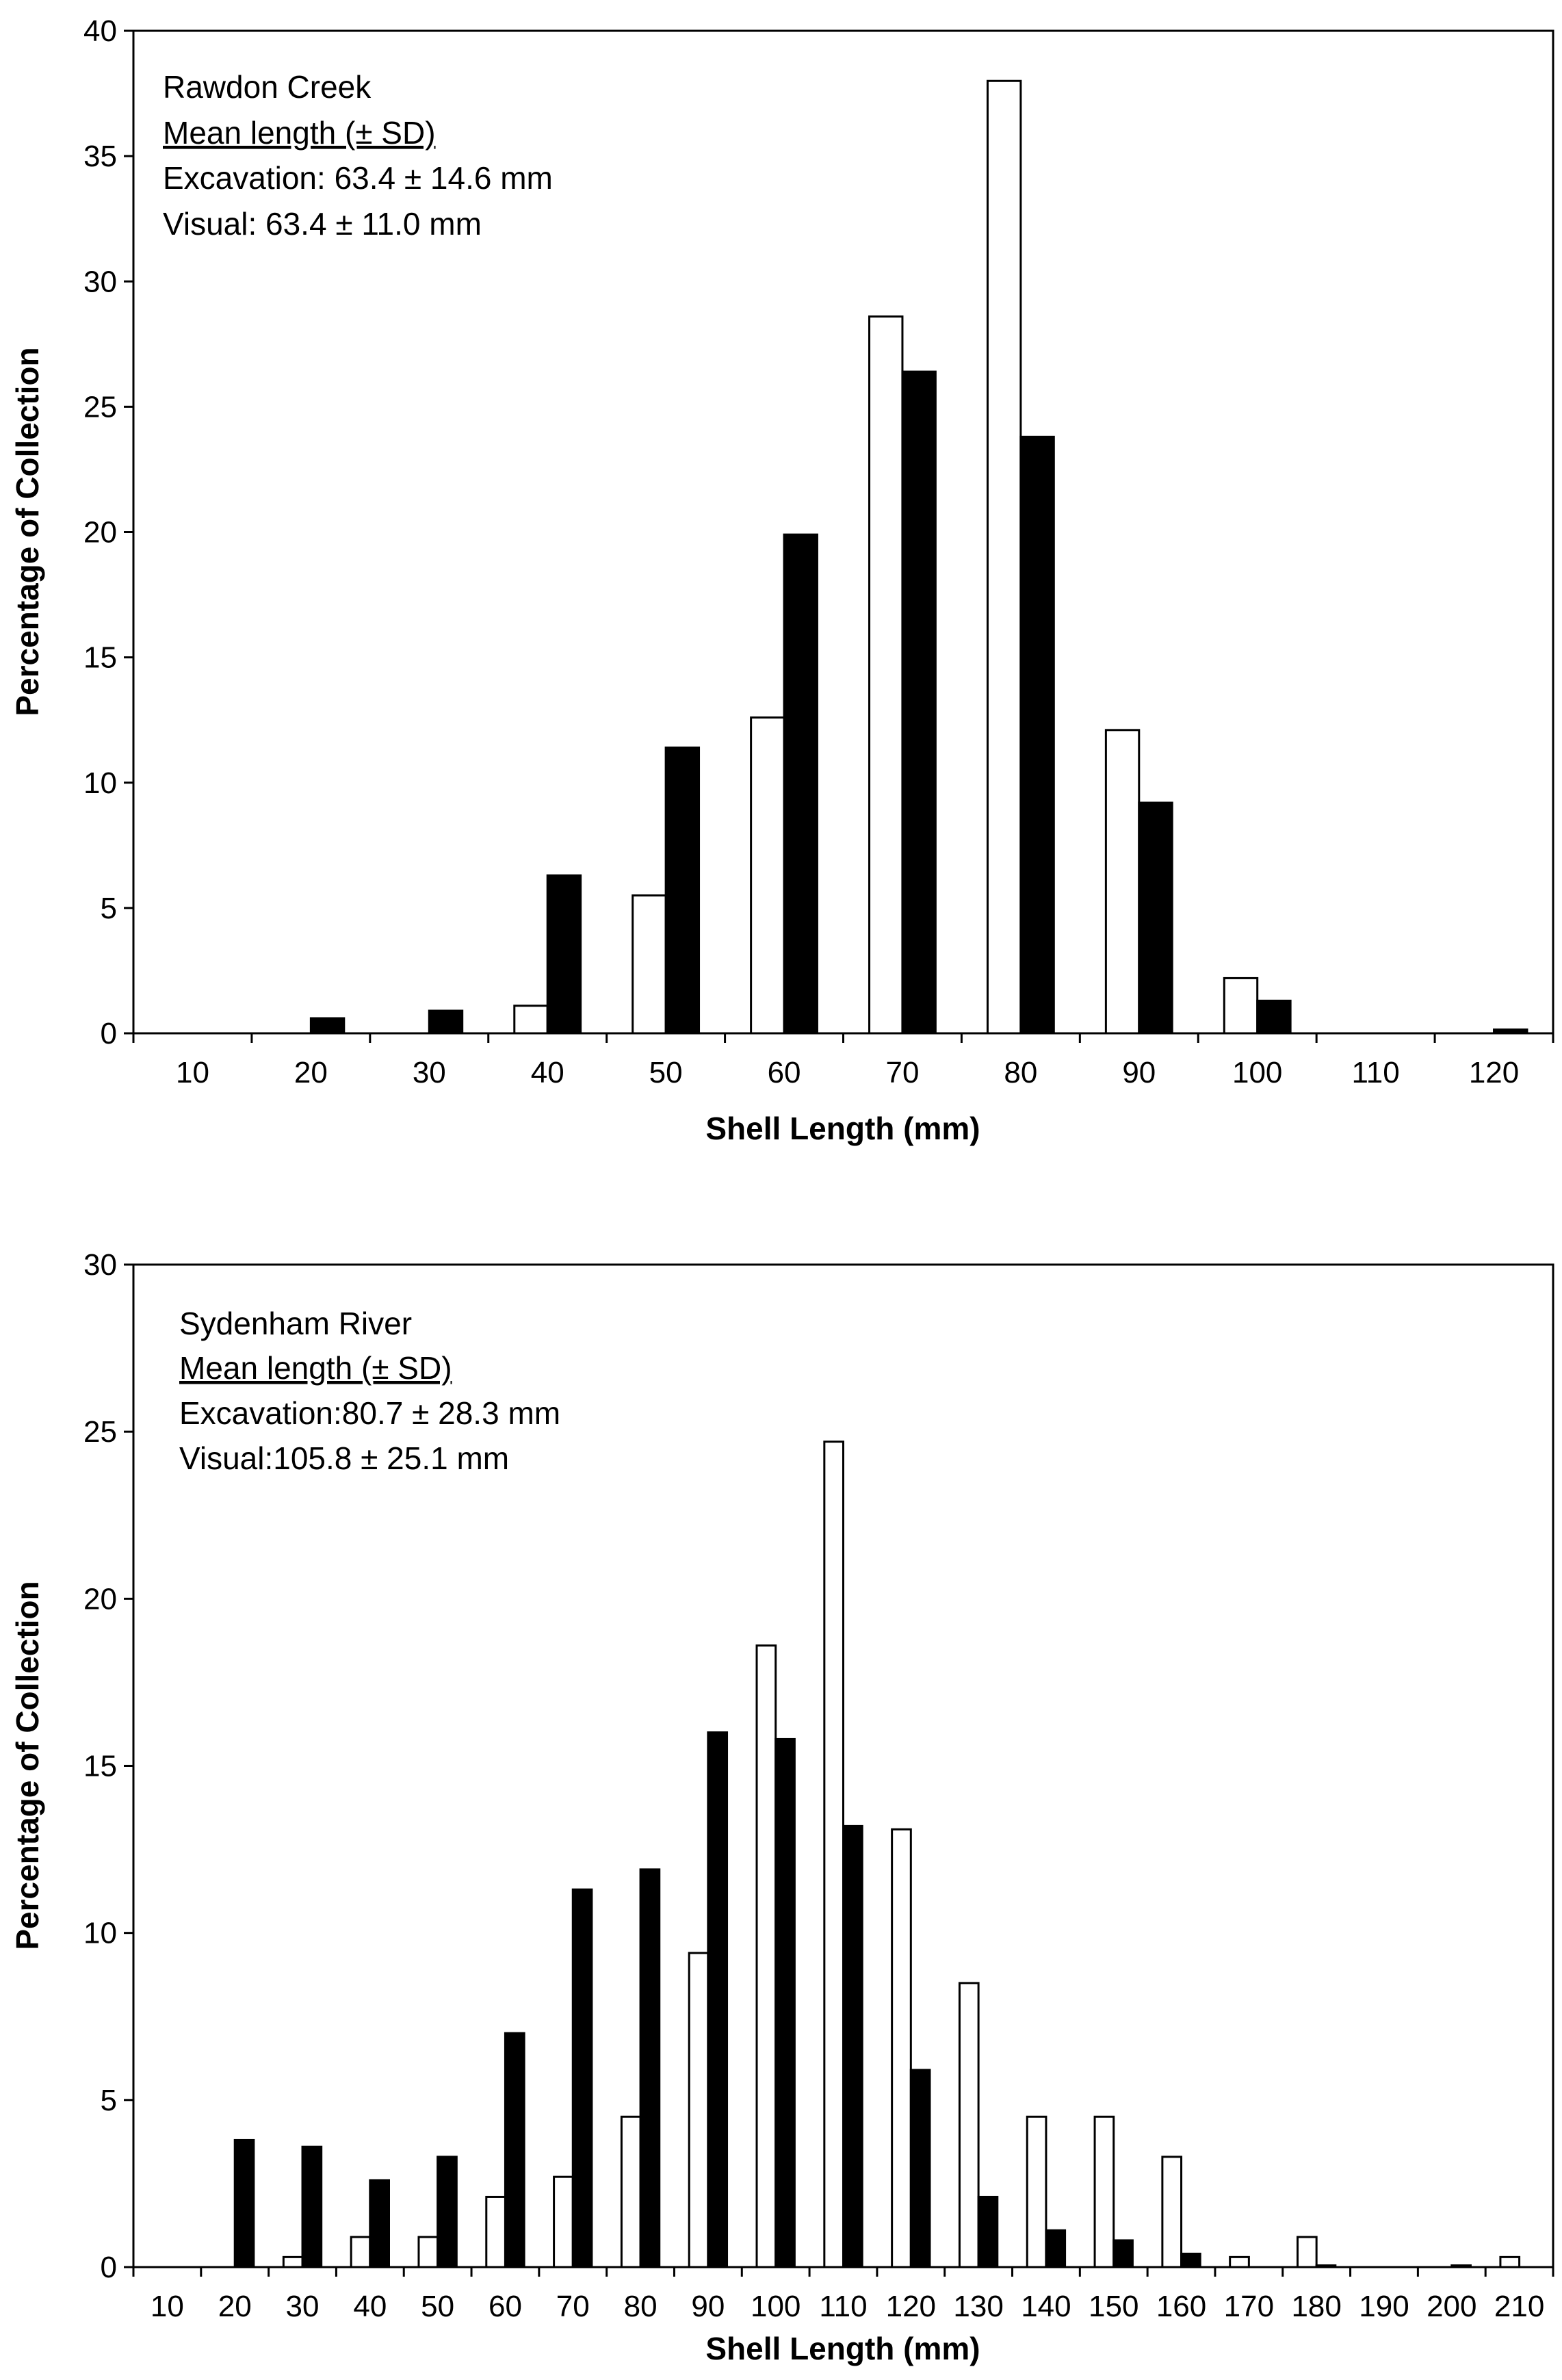 Image resolution: width=1562 pixels, height=2380 pixels. Describe the element at coordinates (842, 2348) in the screenshot. I see `x-axis-title: Shell Length (mm)` at that location.